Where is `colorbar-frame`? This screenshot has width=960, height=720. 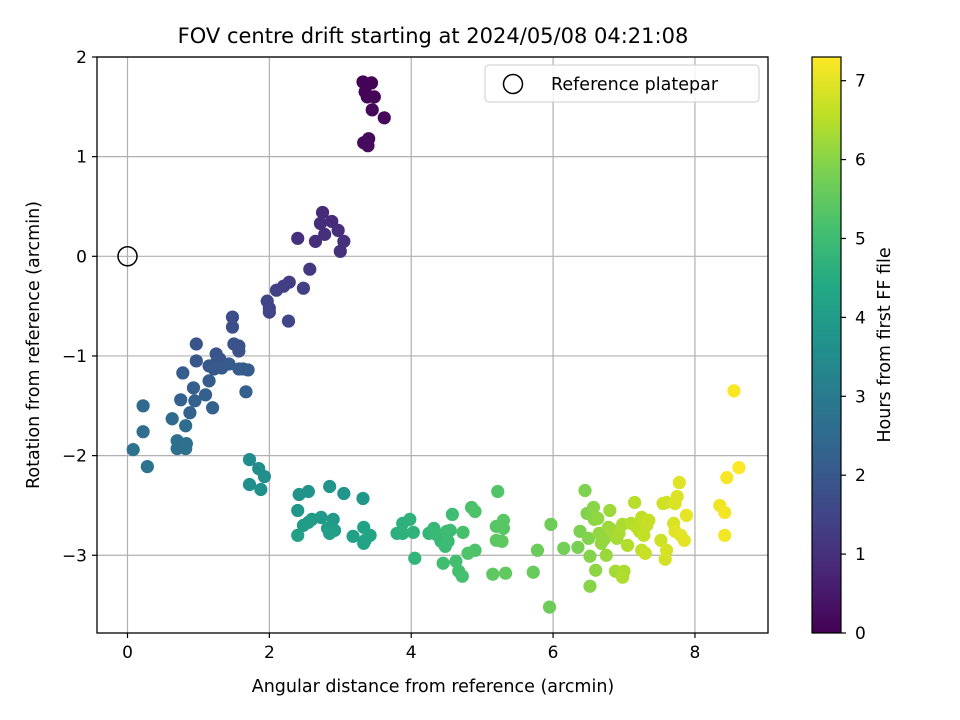 colorbar-frame is located at coordinates (826, 345).